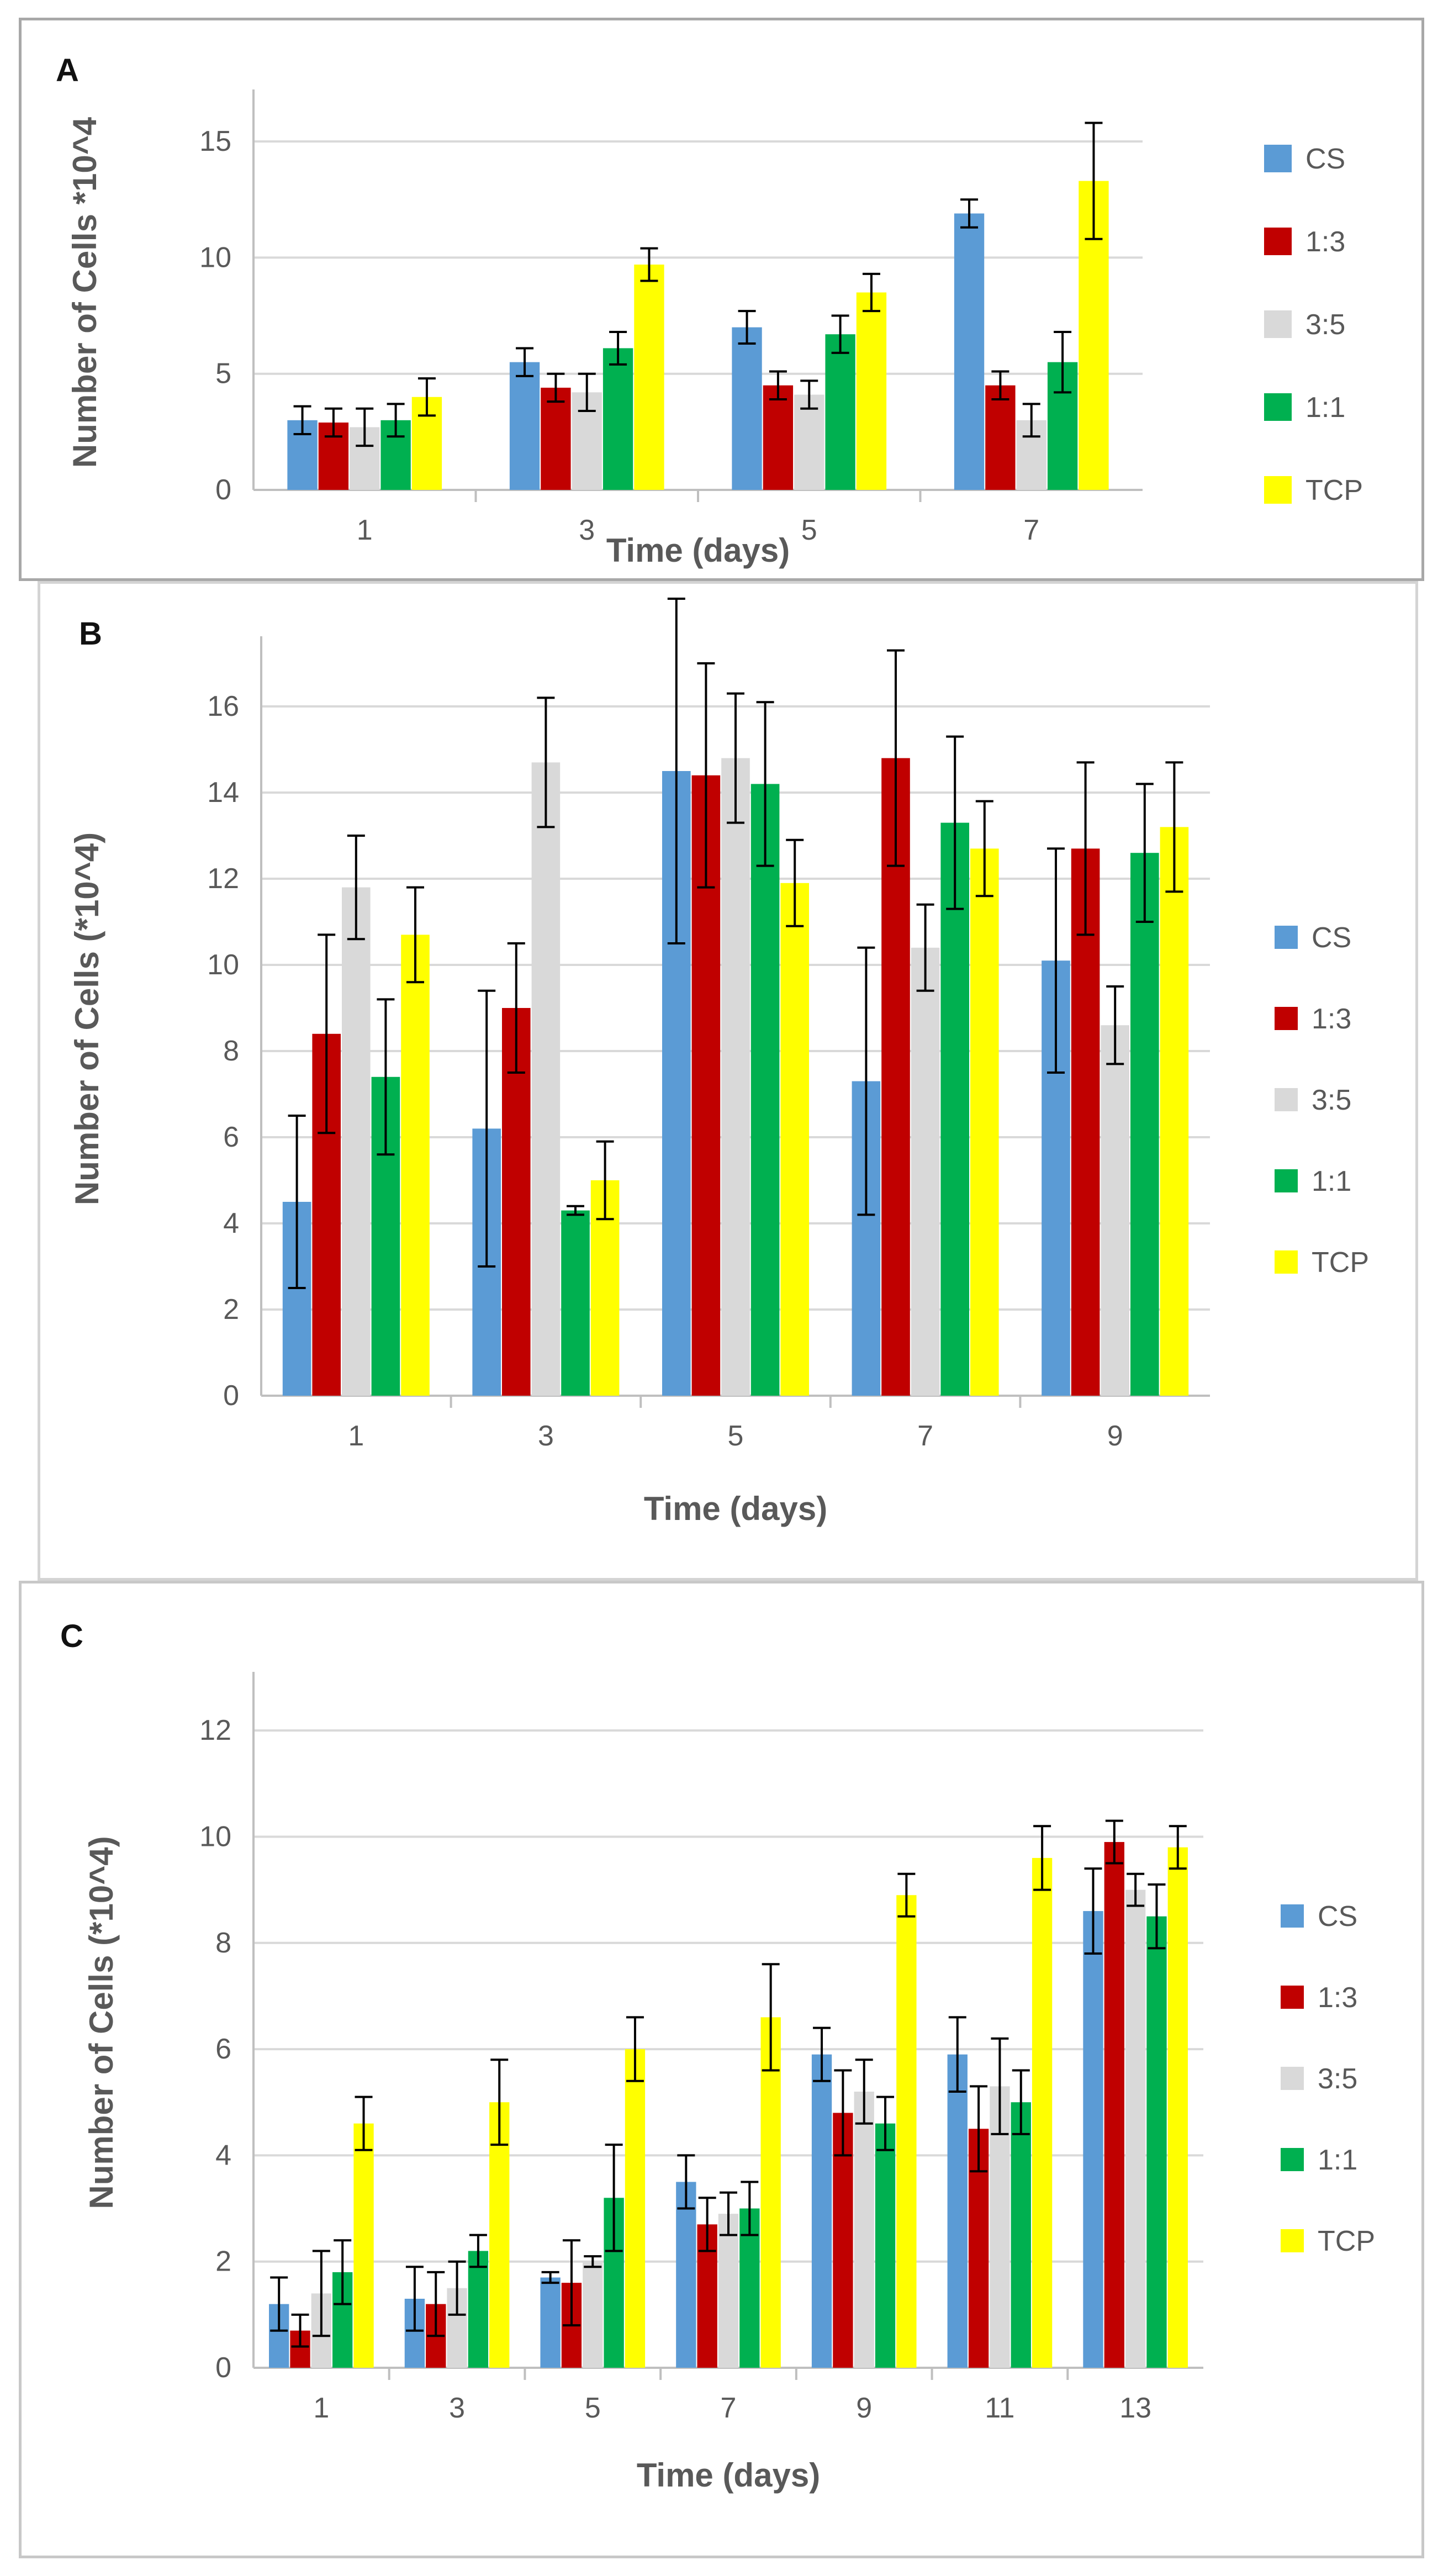 This screenshot has height=2576, width=1443. What do you see at coordinates (1135, 2408) in the screenshot?
I see `x-tick-label: 13` at bounding box center [1135, 2408].